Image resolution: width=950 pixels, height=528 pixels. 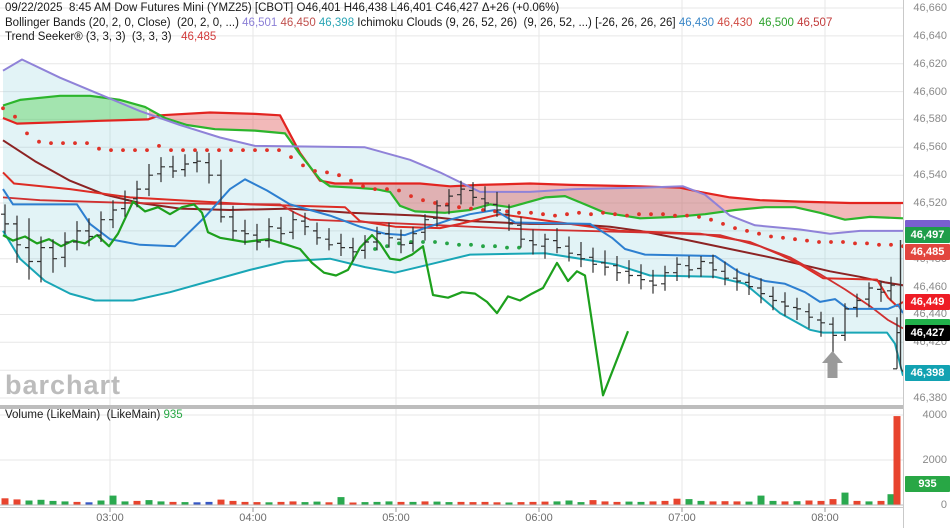 I want to click on time-axis: 03:00 04:00 05:00 06:00 07:00 08:00, so click(x=475, y=518).